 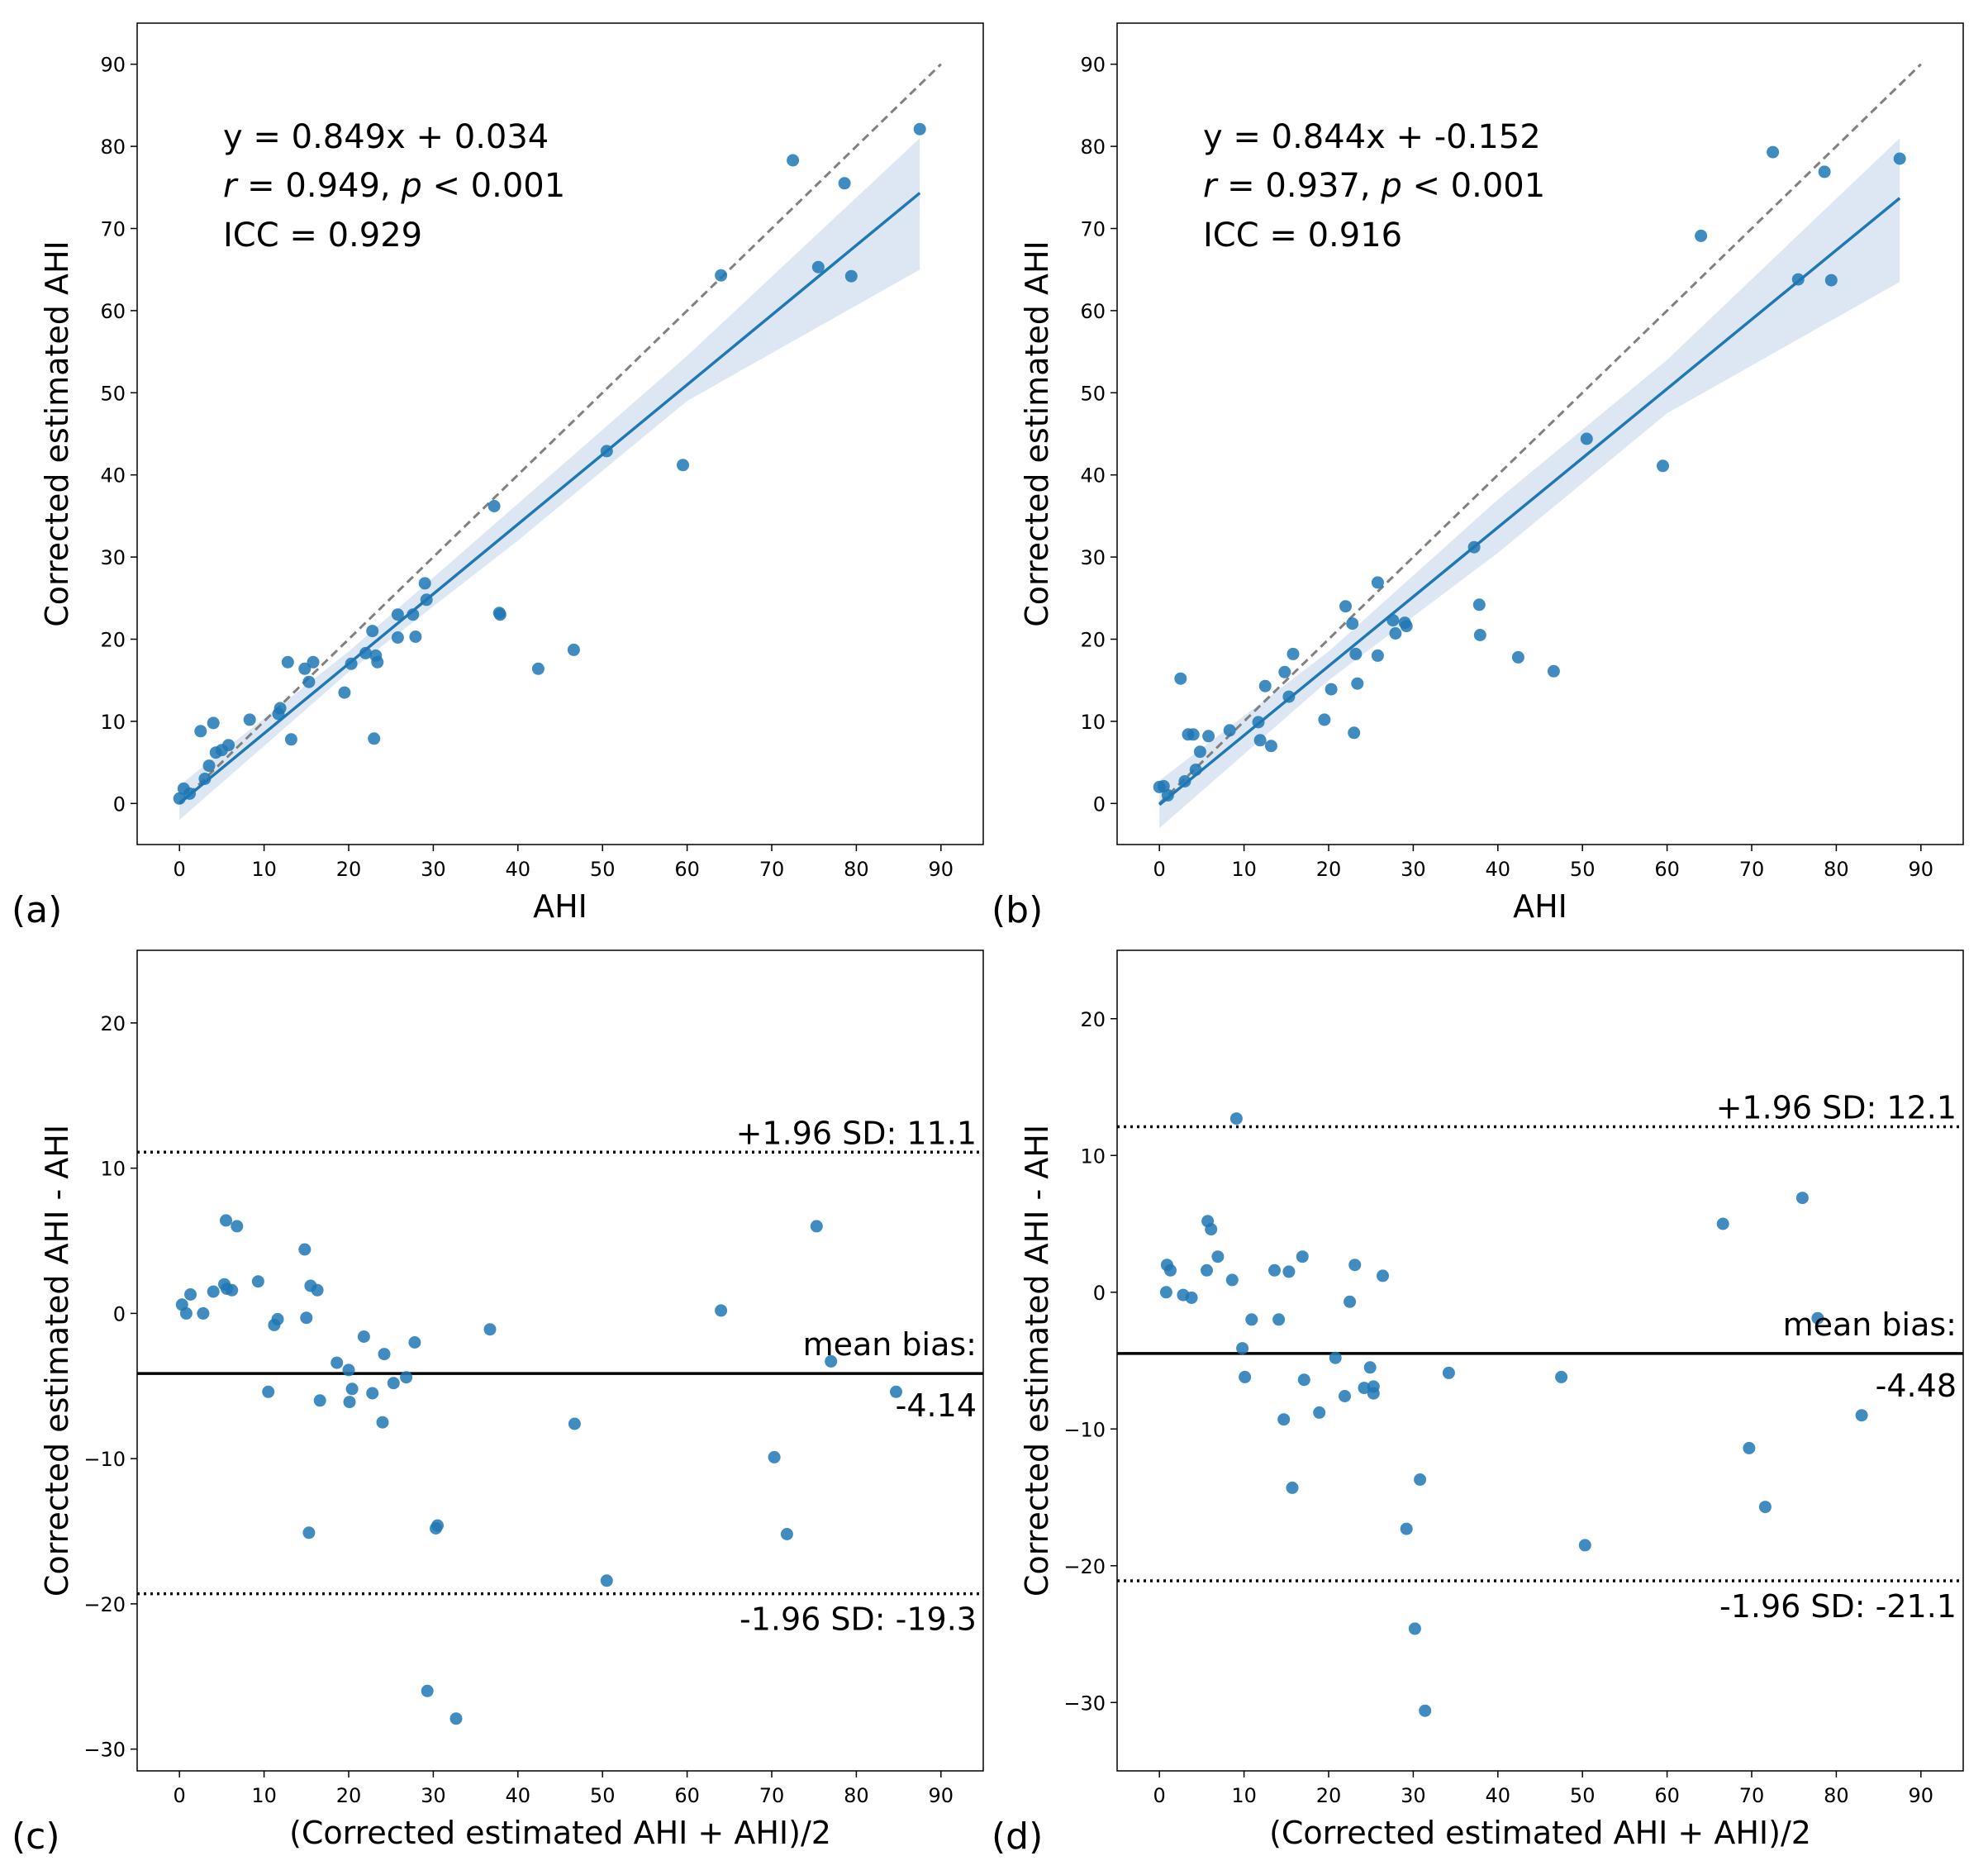 I want to click on y-tick-label: 80, so click(x=113, y=147).